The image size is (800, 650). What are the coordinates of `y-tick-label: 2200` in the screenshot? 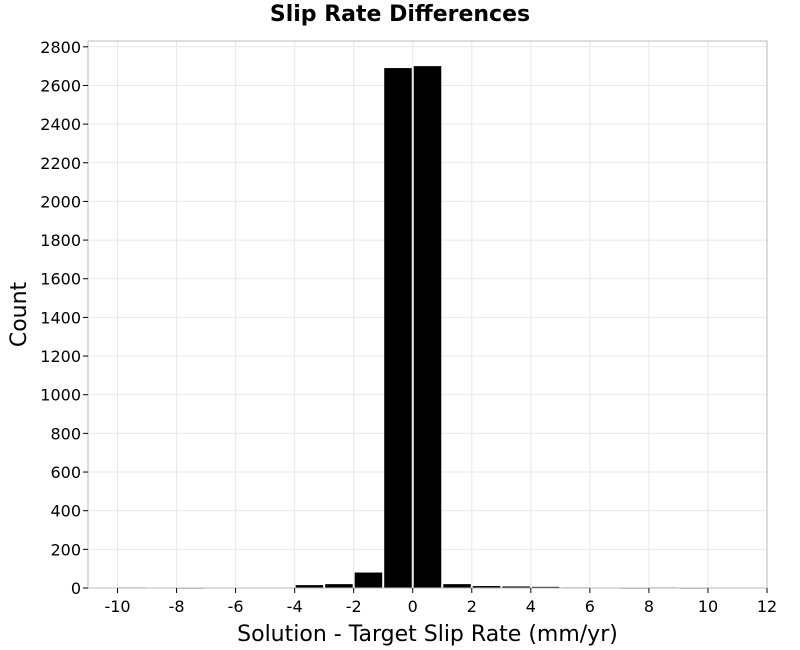 It's located at (60, 163).